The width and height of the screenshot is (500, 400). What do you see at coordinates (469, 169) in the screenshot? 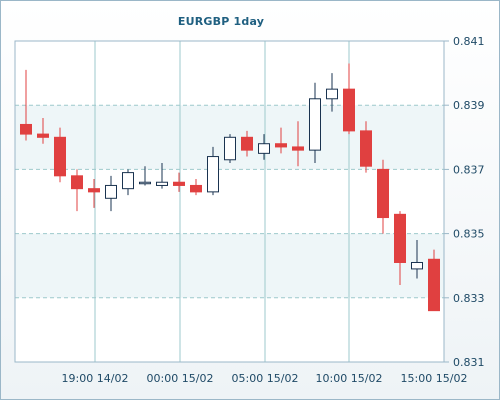
I see `y-tick-label: 0.837` at bounding box center [469, 169].